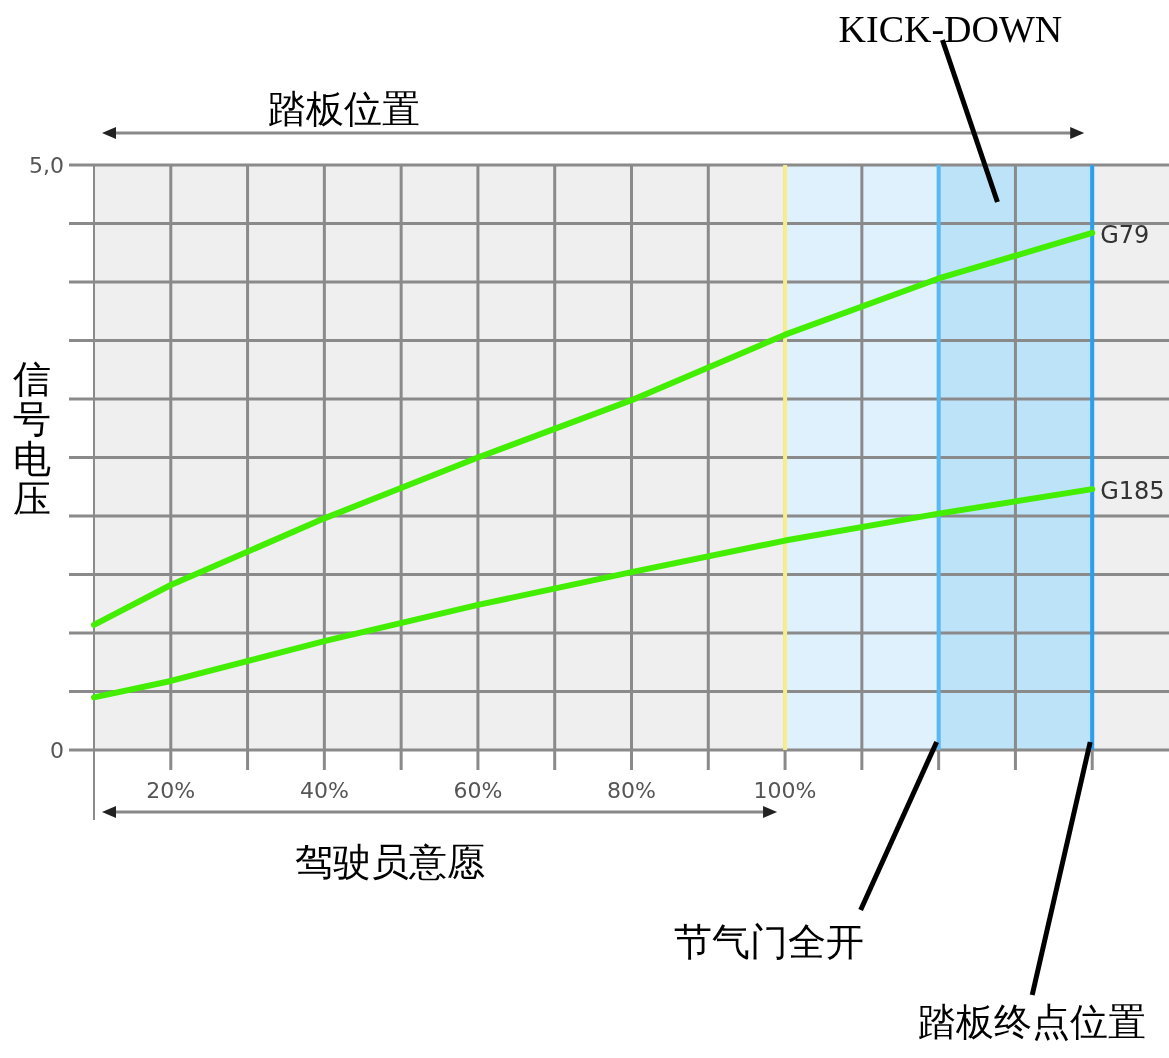 Image resolution: width=1169 pixels, height=1058 pixels. Describe the element at coordinates (768, 942) in the screenshot. I see `ref-line-label: 节气门全开` at that location.